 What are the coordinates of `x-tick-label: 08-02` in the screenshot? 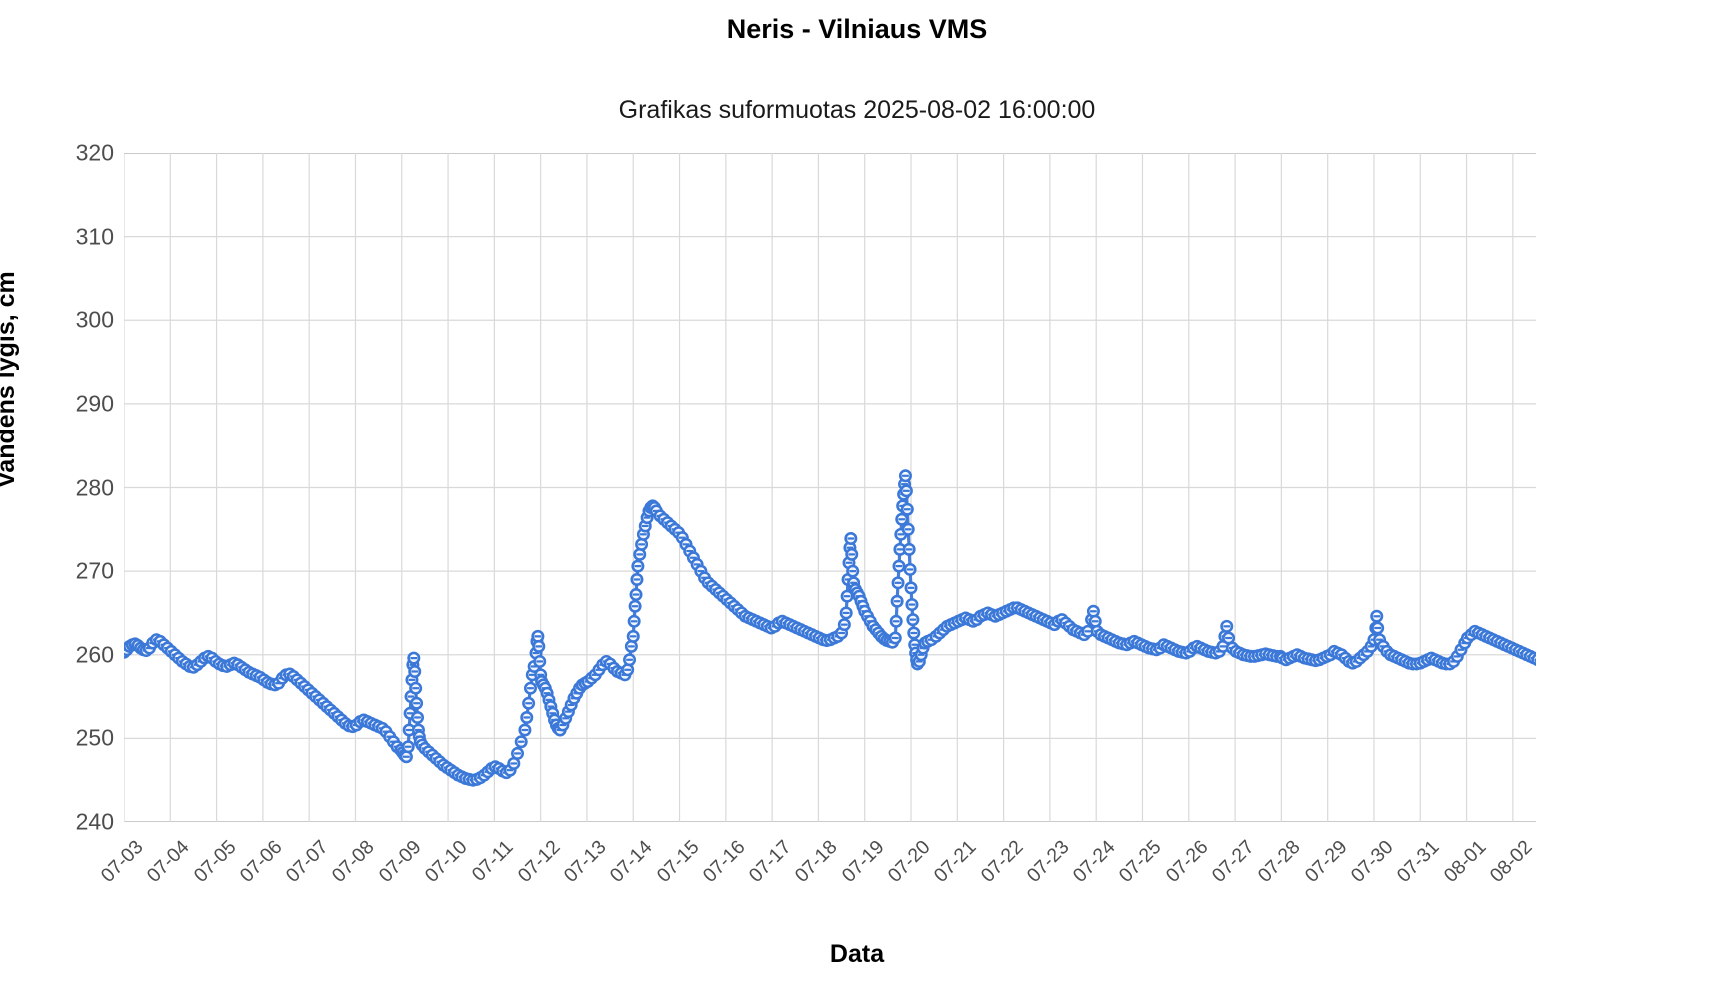 It's located at (1511, 861).